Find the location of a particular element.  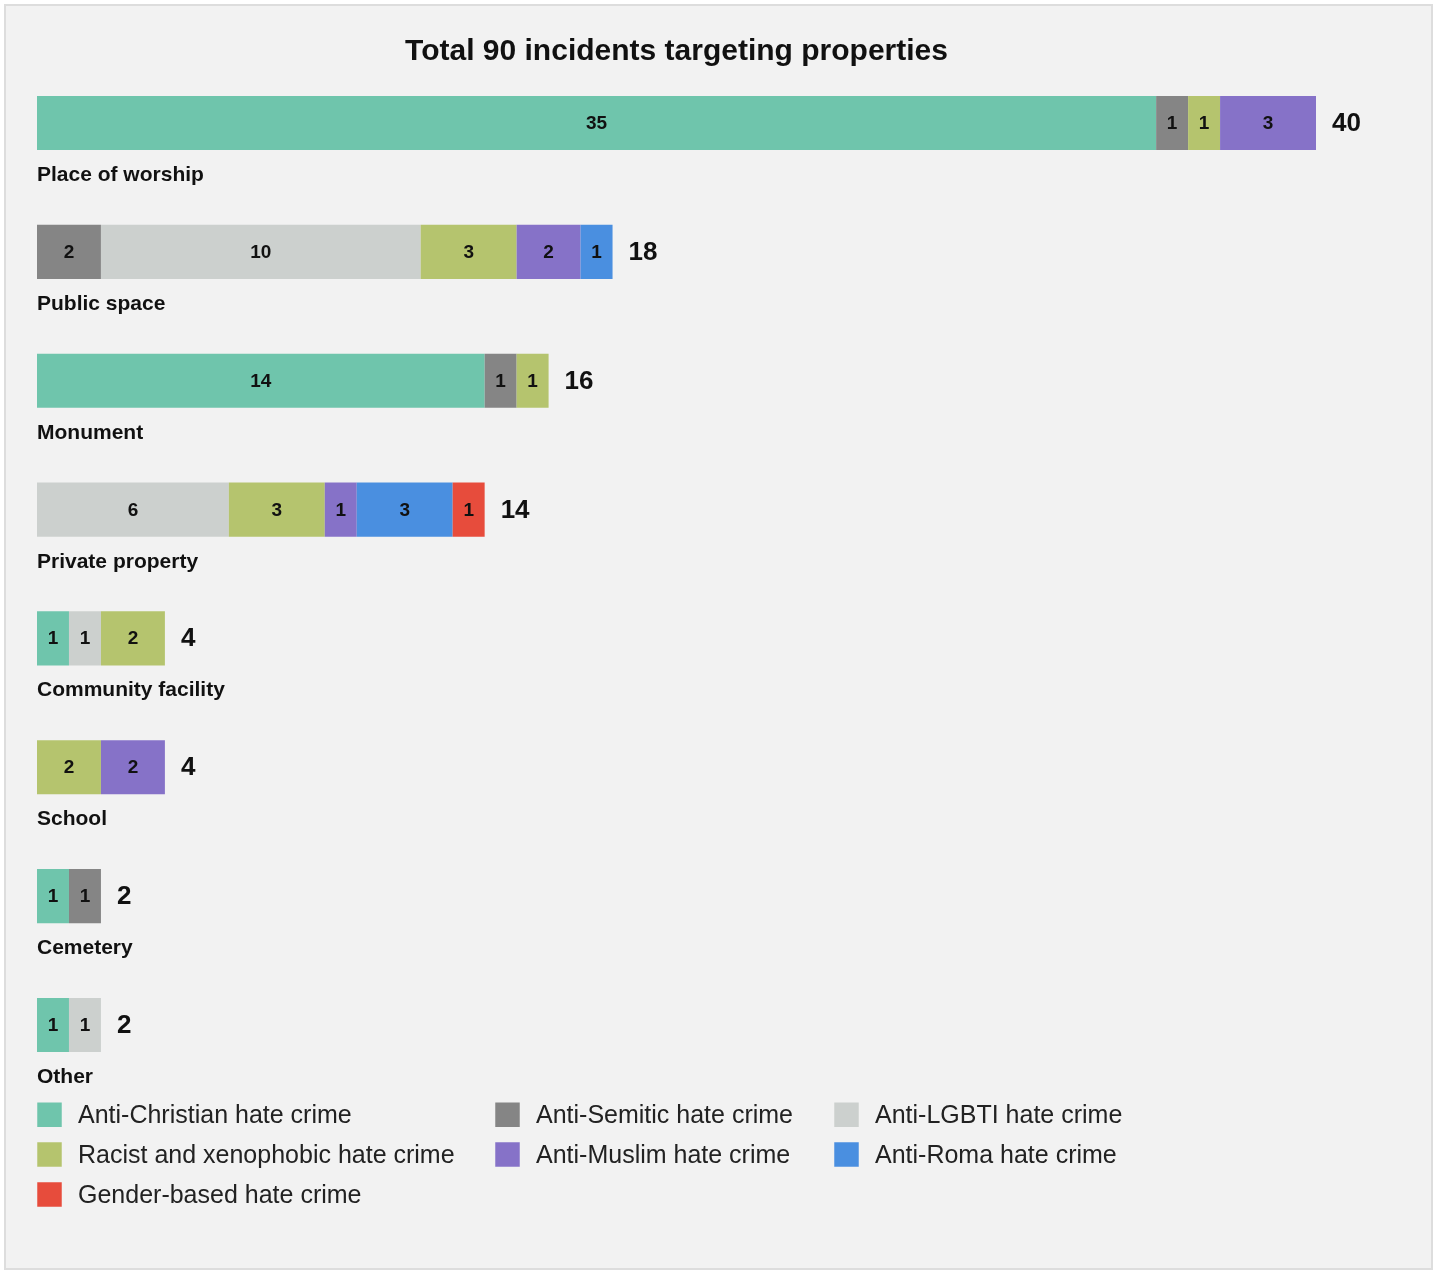

y-tick-label: School is located at coordinates (72, 818).